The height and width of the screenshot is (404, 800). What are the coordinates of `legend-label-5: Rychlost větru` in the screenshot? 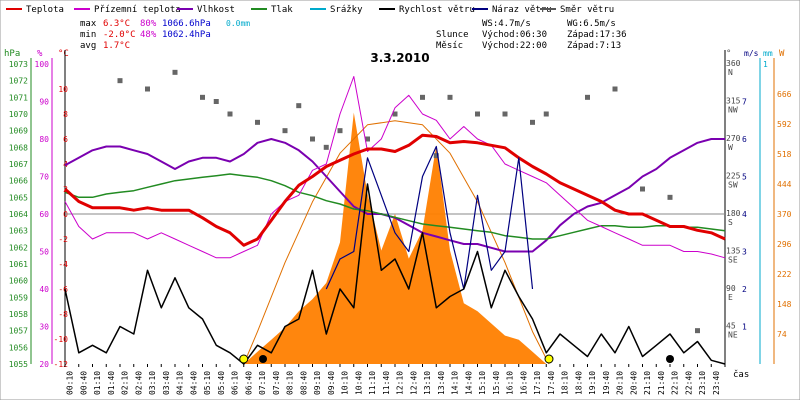 It's located at (437, 10).